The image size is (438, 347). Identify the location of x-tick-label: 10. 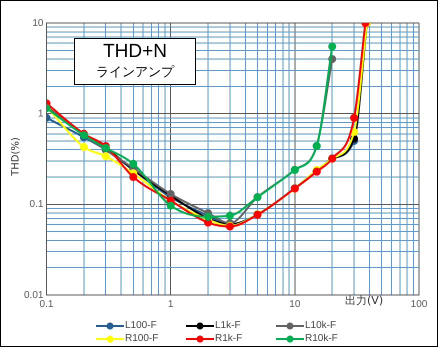
(295, 304).